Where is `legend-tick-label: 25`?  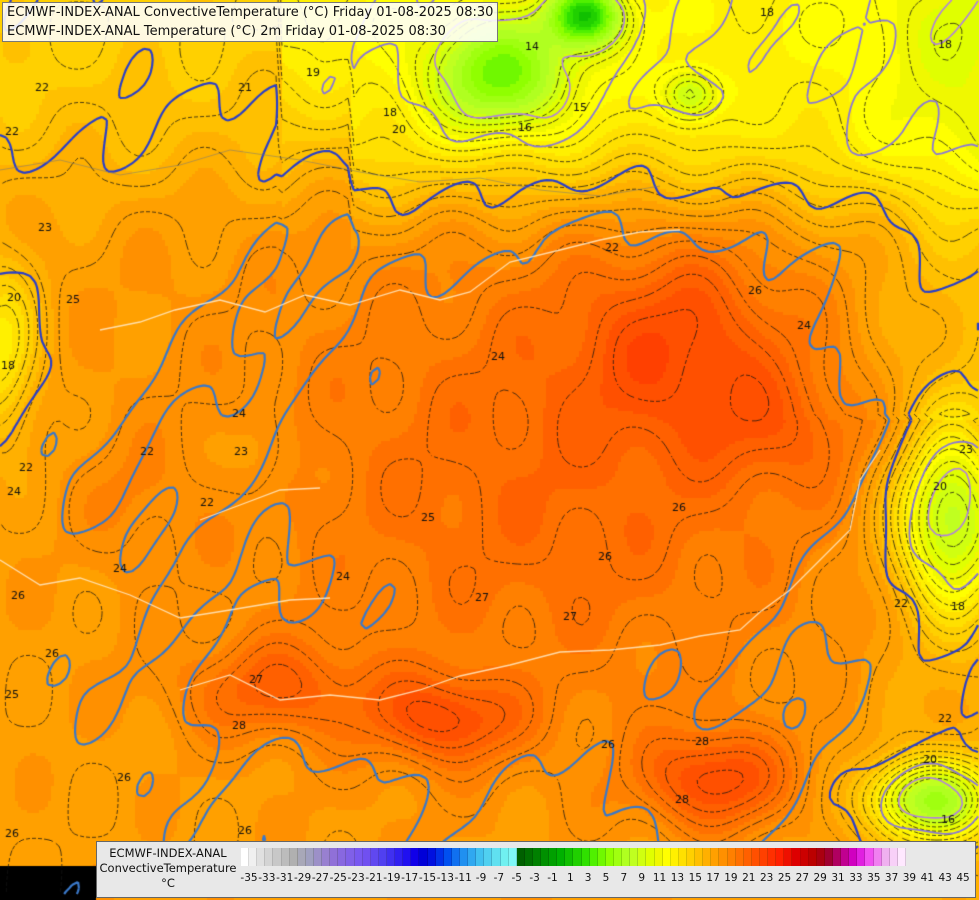
legend-tick-label: 25 is located at coordinates (784, 878).